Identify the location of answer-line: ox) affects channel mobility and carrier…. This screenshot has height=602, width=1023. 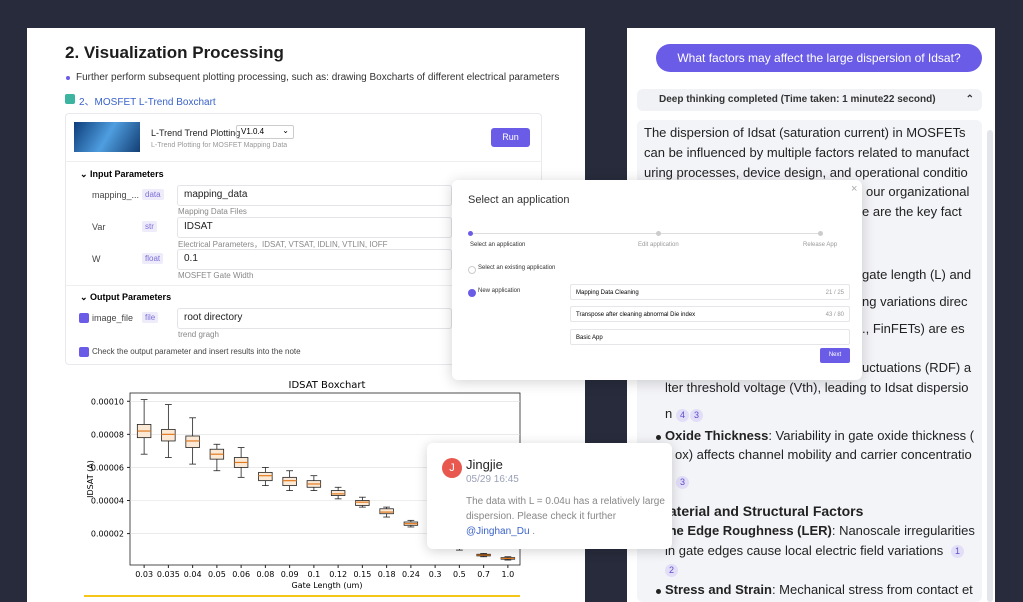
(823, 454).